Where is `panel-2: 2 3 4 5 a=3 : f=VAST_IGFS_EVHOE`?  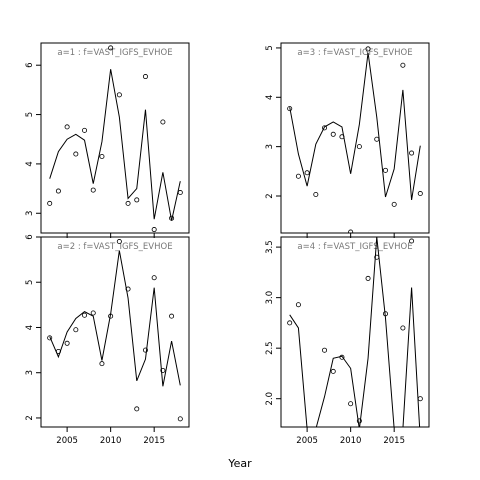
panel-2: 2 3 4 5 a=3 : f=VAST_IGFS_EVHOE is located at coordinates (347, 140).